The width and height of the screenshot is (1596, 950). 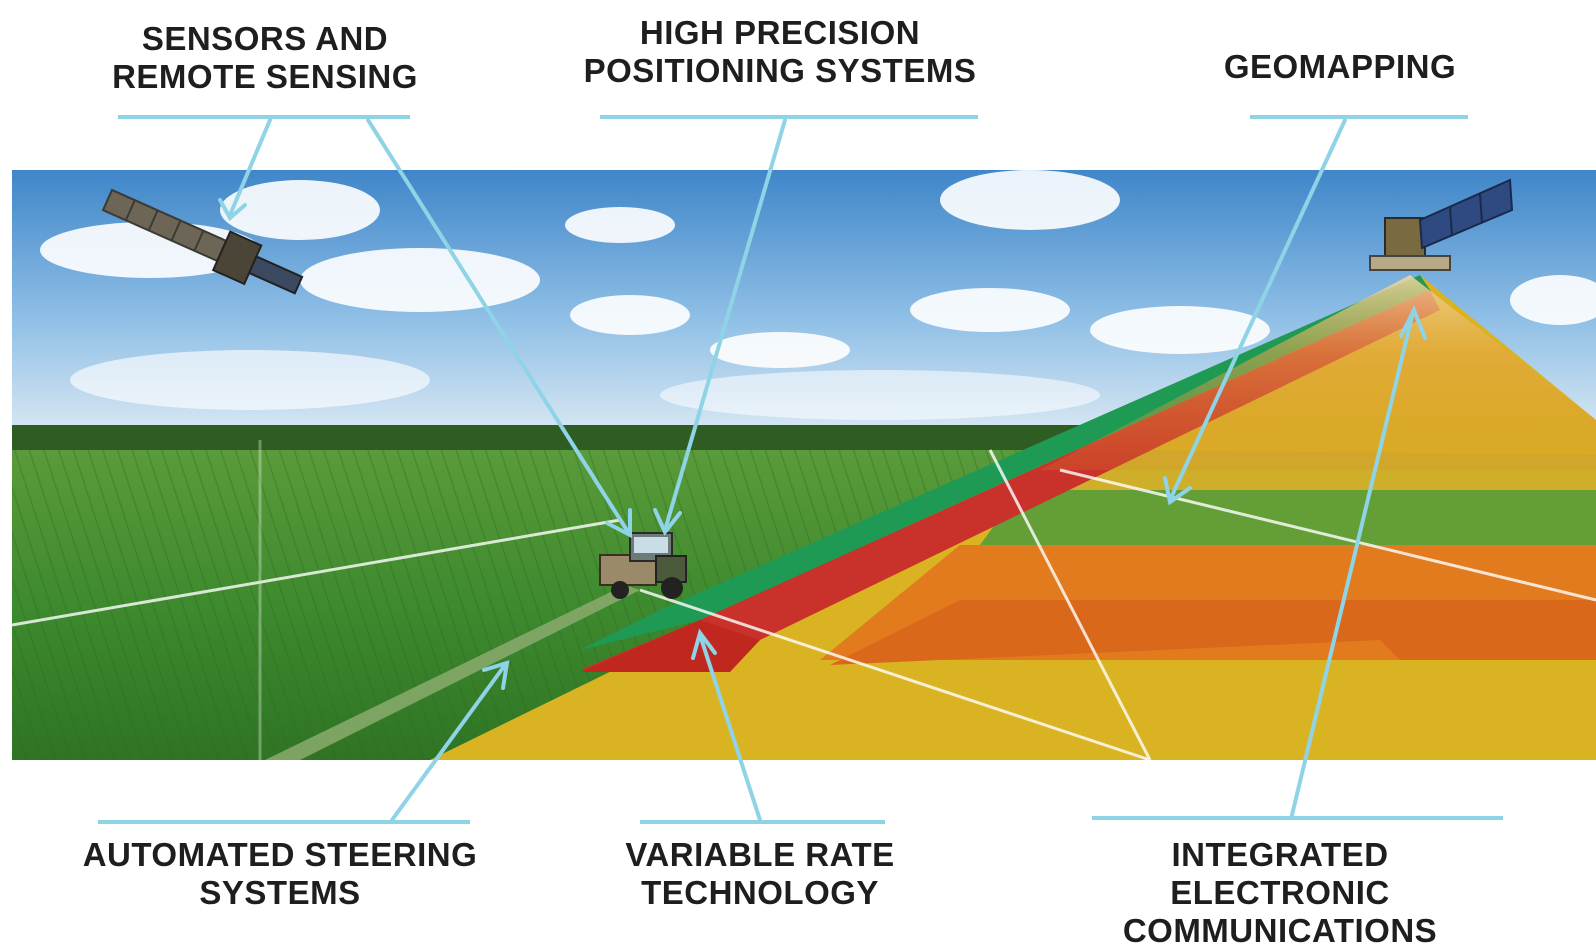 I want to click on label-sensors-remote-sensing: SENSORS AND REMOTE SENSING, so click(x=265, y=58).